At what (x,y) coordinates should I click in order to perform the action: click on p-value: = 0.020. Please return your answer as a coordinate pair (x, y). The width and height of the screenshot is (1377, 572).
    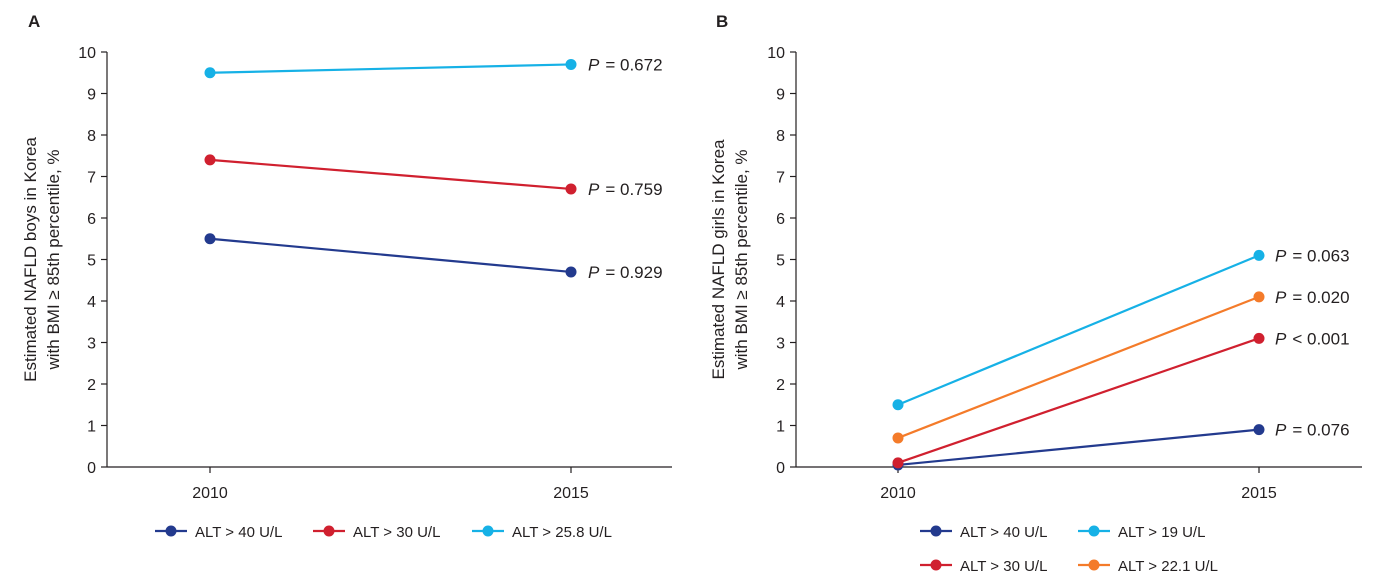
    Looking at the image, I should click on (1320, 297).